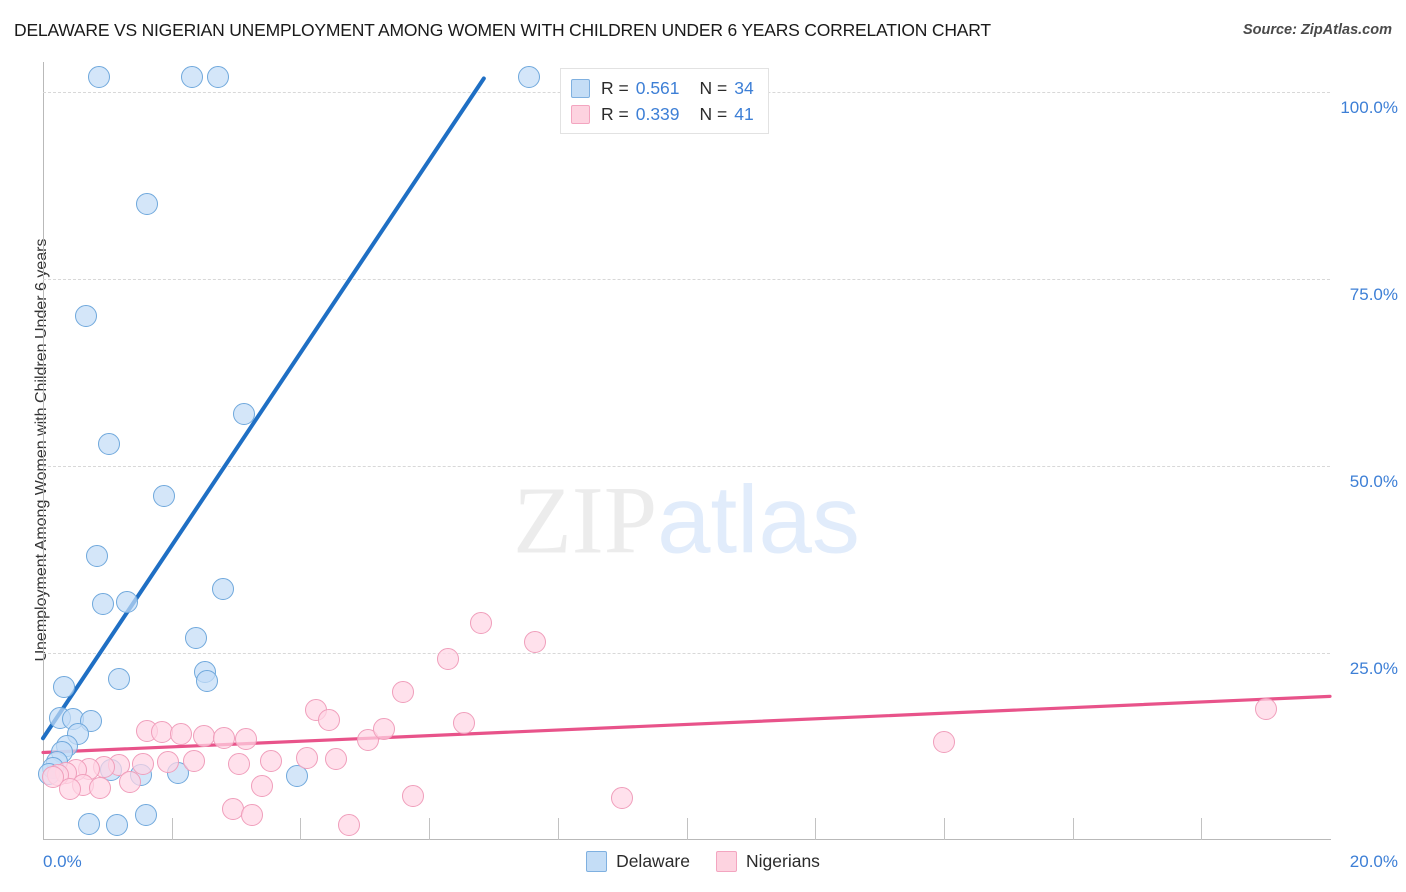 This screenshot has width=1406, height=892. I want to click on correlation-legend: R = 0.561 N = 34 R = 0.339 N = 41, so click(664, 101).